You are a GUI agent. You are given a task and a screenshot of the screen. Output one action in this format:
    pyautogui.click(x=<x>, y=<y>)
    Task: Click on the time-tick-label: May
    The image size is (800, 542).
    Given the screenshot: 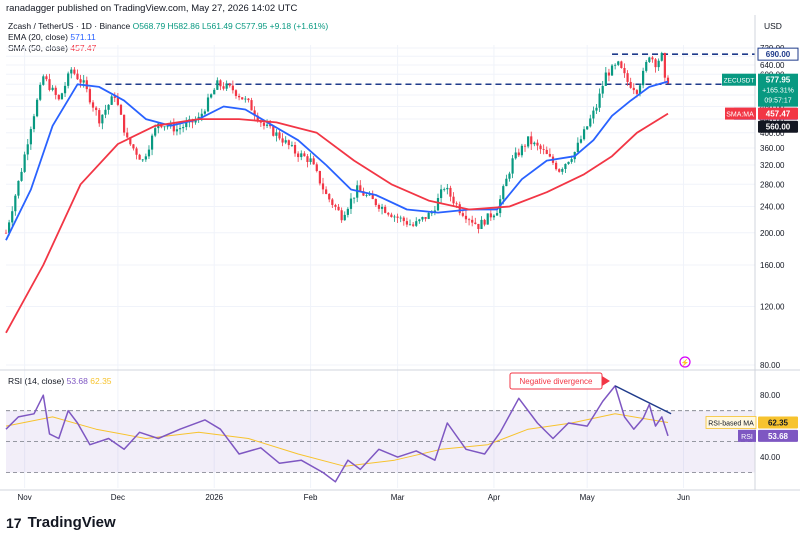 What is the action you would take?
    pyautogui.click(x=587, y=497)
    